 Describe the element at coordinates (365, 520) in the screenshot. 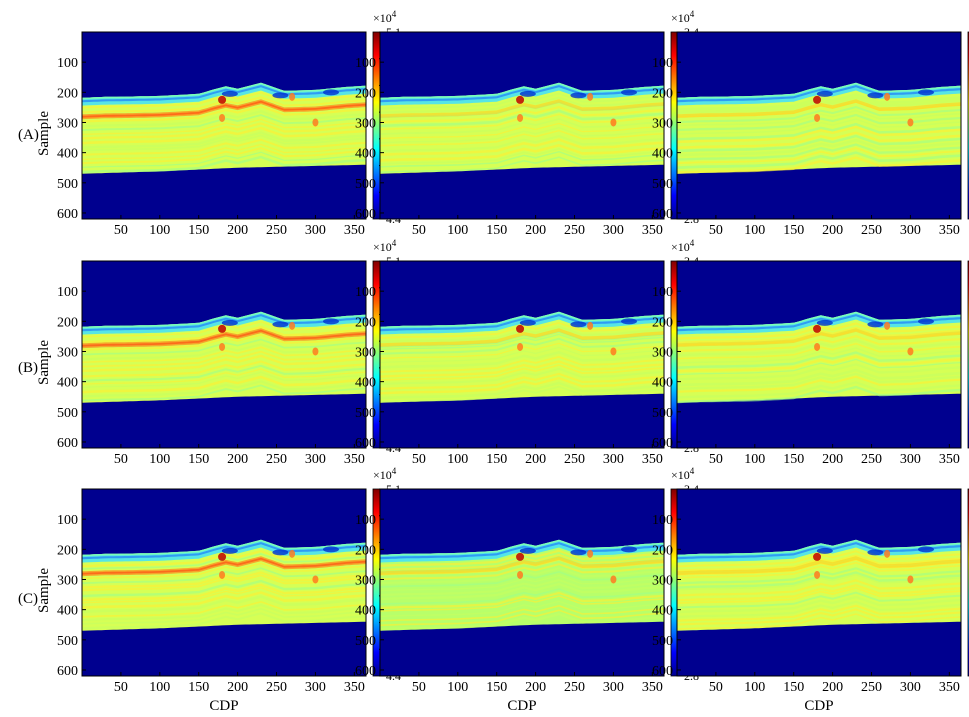

I see `y-tick-label: 100` at that location.